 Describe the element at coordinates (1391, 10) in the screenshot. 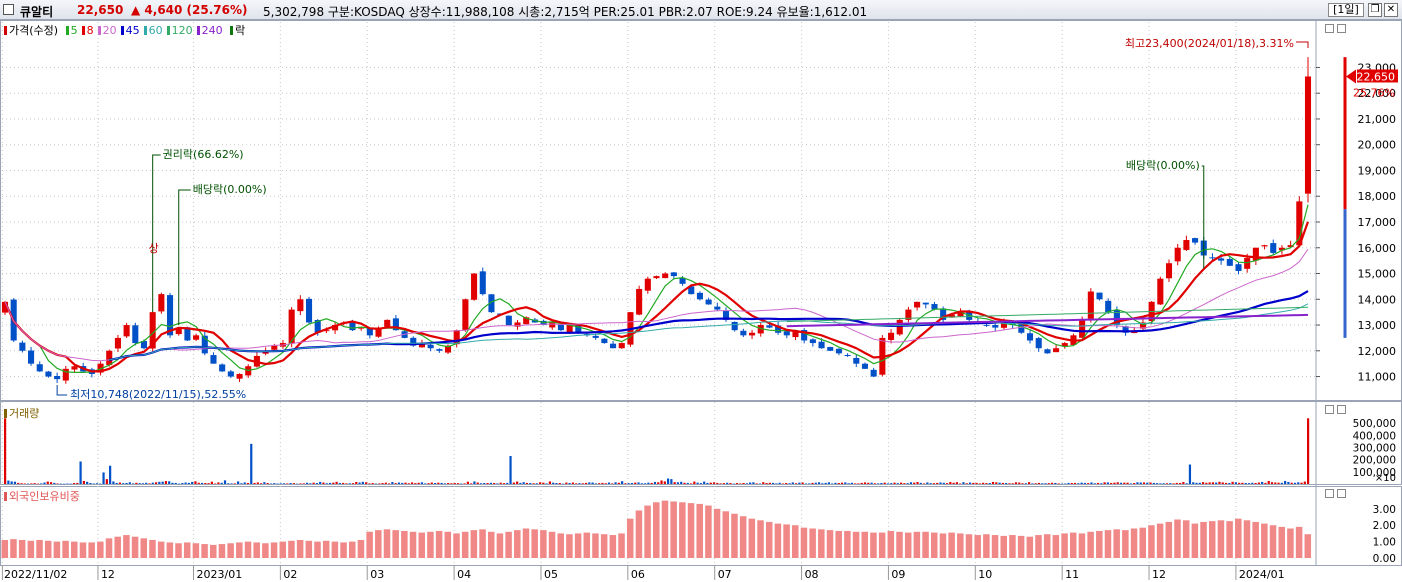

I see `close-button: ✕` at that location.